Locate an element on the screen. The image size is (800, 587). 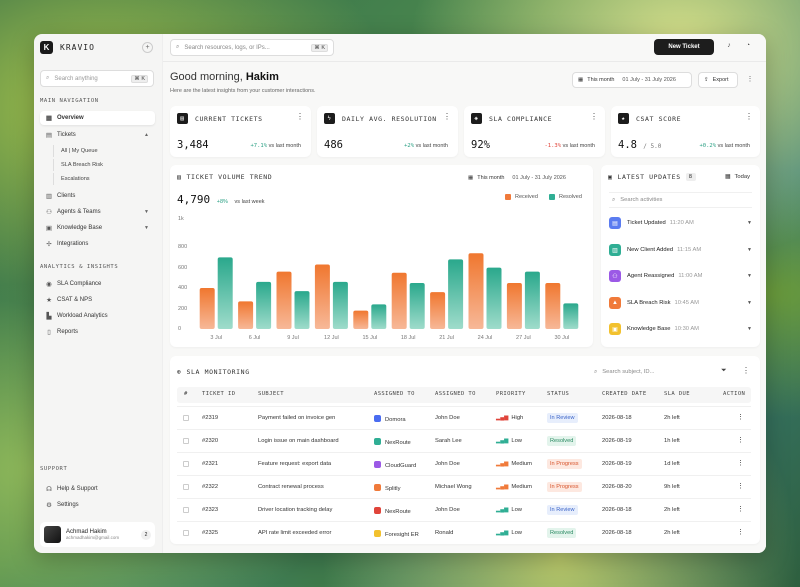
bell-icon: ♪ is located at coordinates (729, 45).